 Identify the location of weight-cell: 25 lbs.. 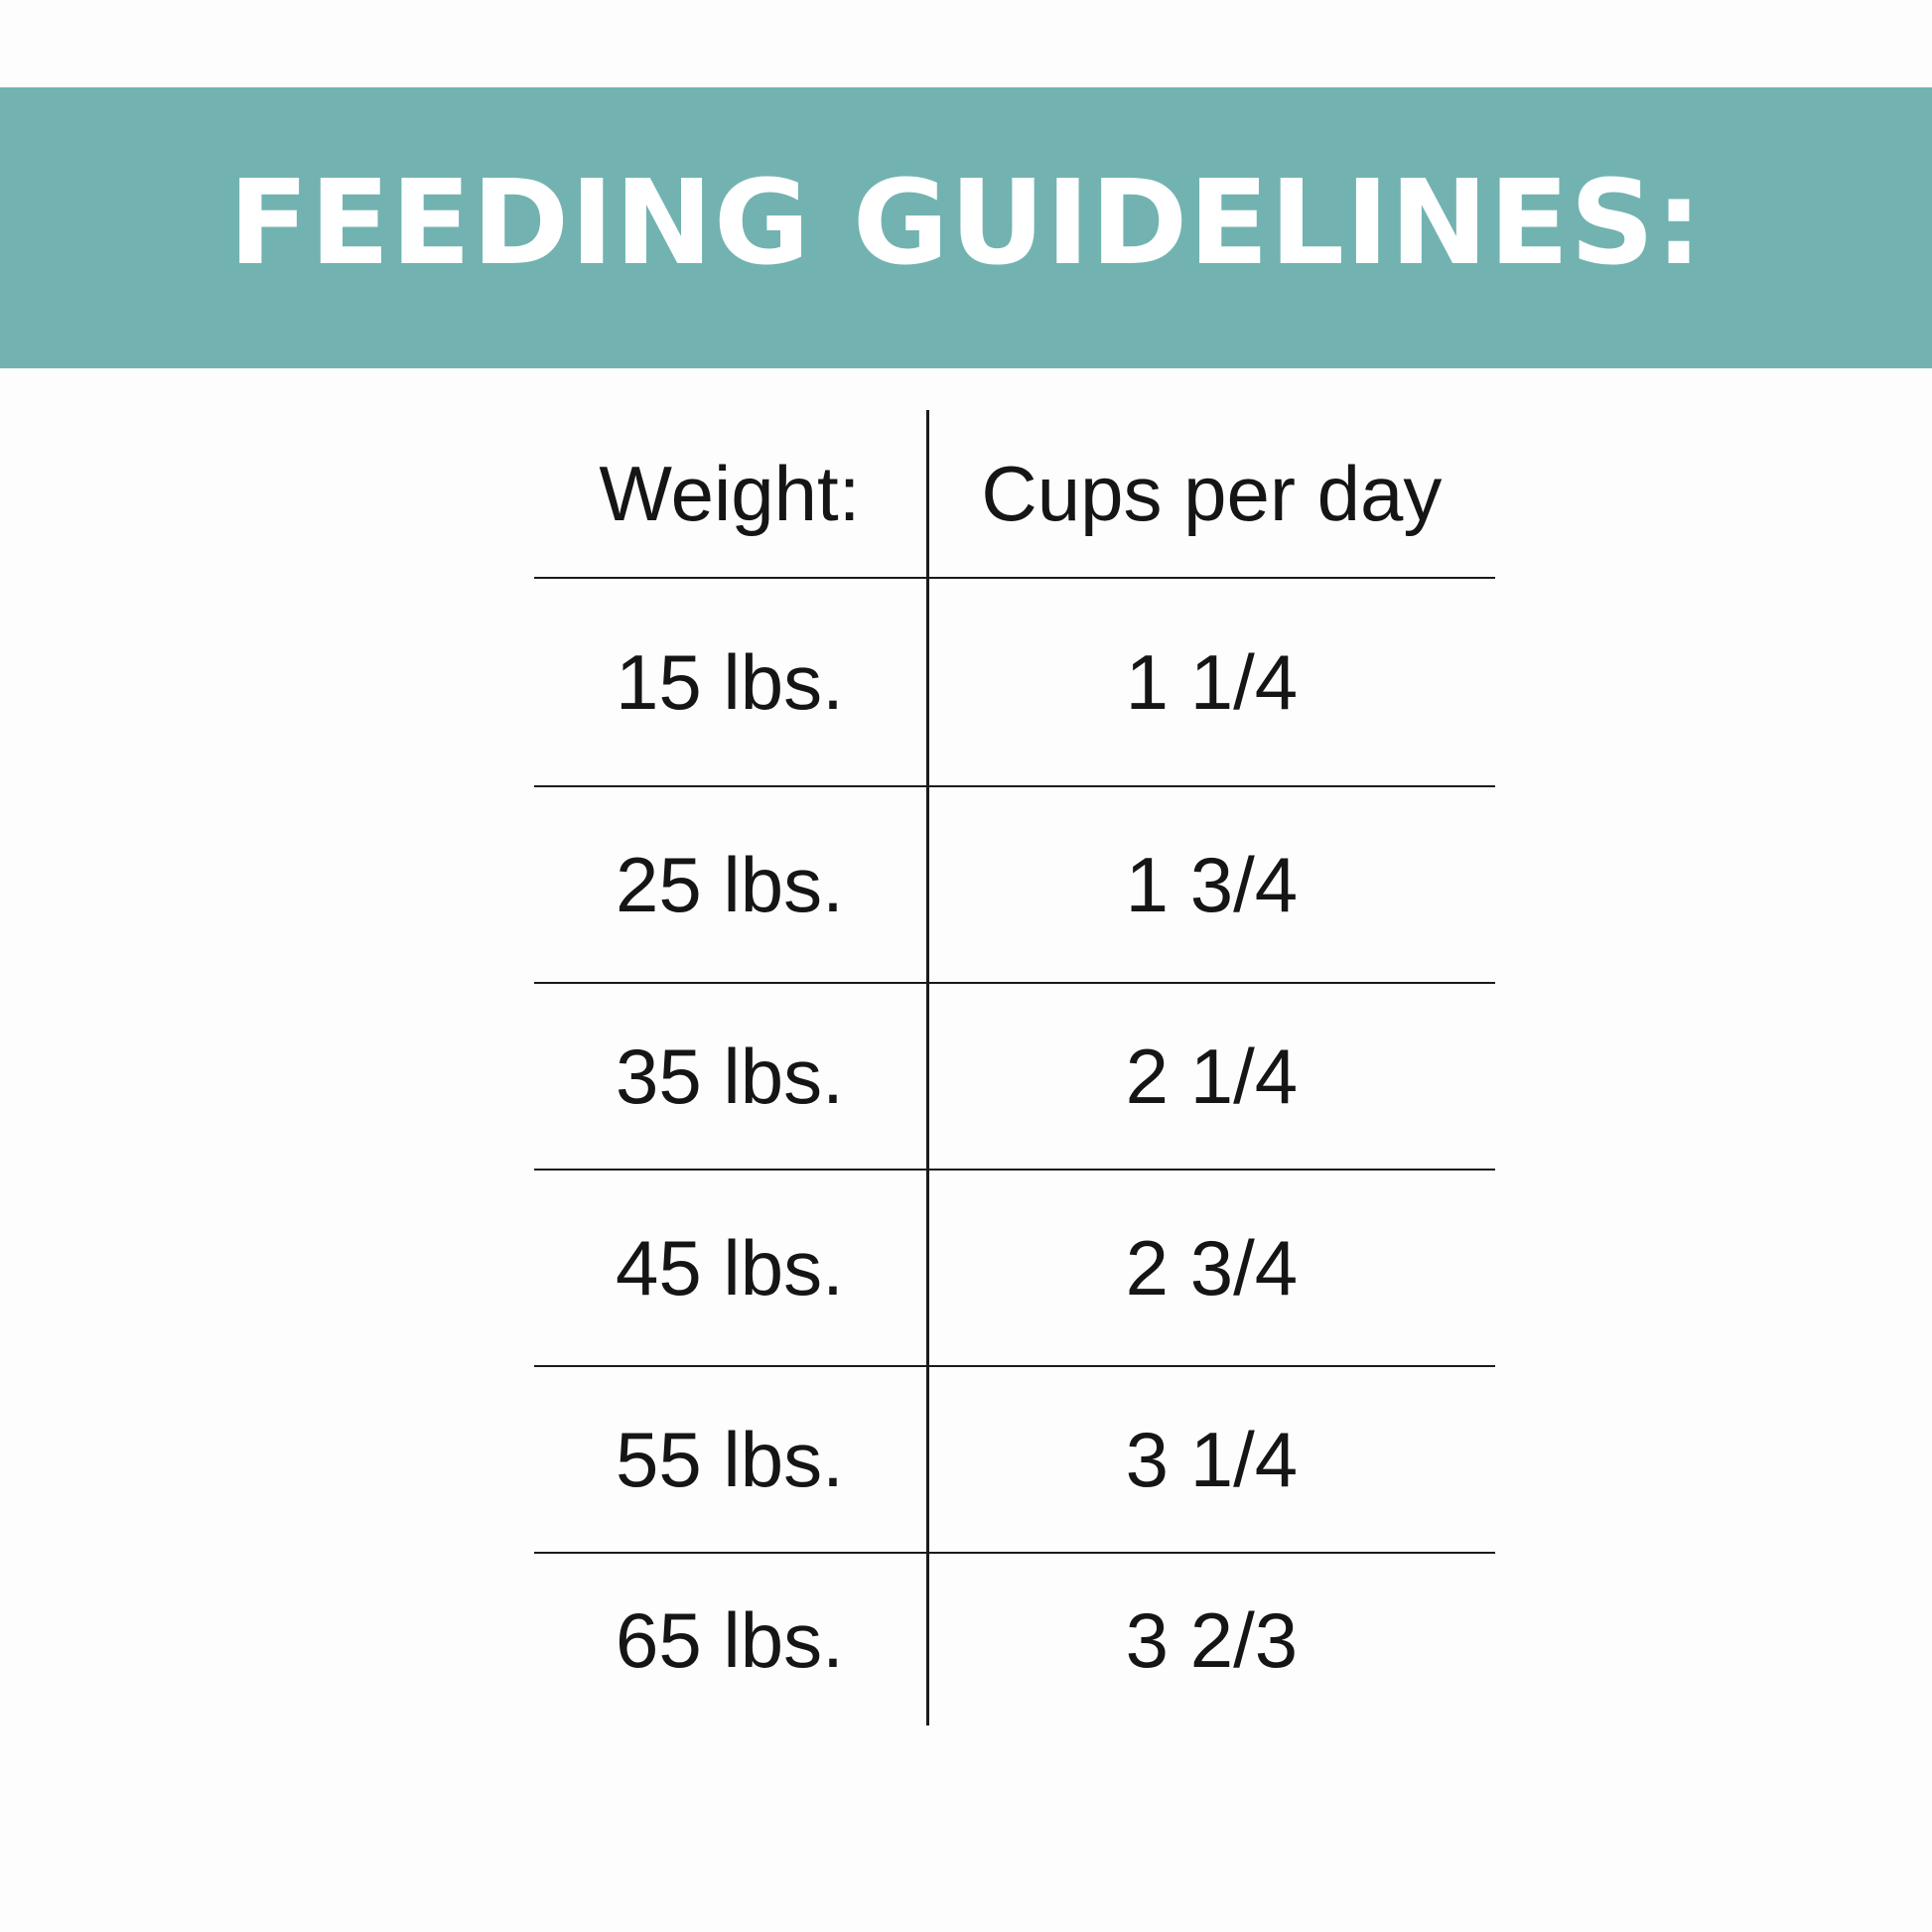
(730, 885).